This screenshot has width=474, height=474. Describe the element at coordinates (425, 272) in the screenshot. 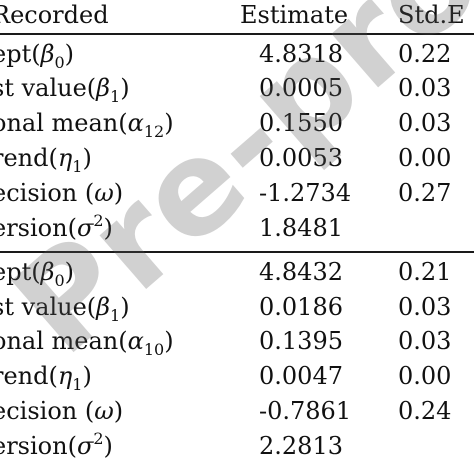

I see `std-error-value: 0.21` at that location.